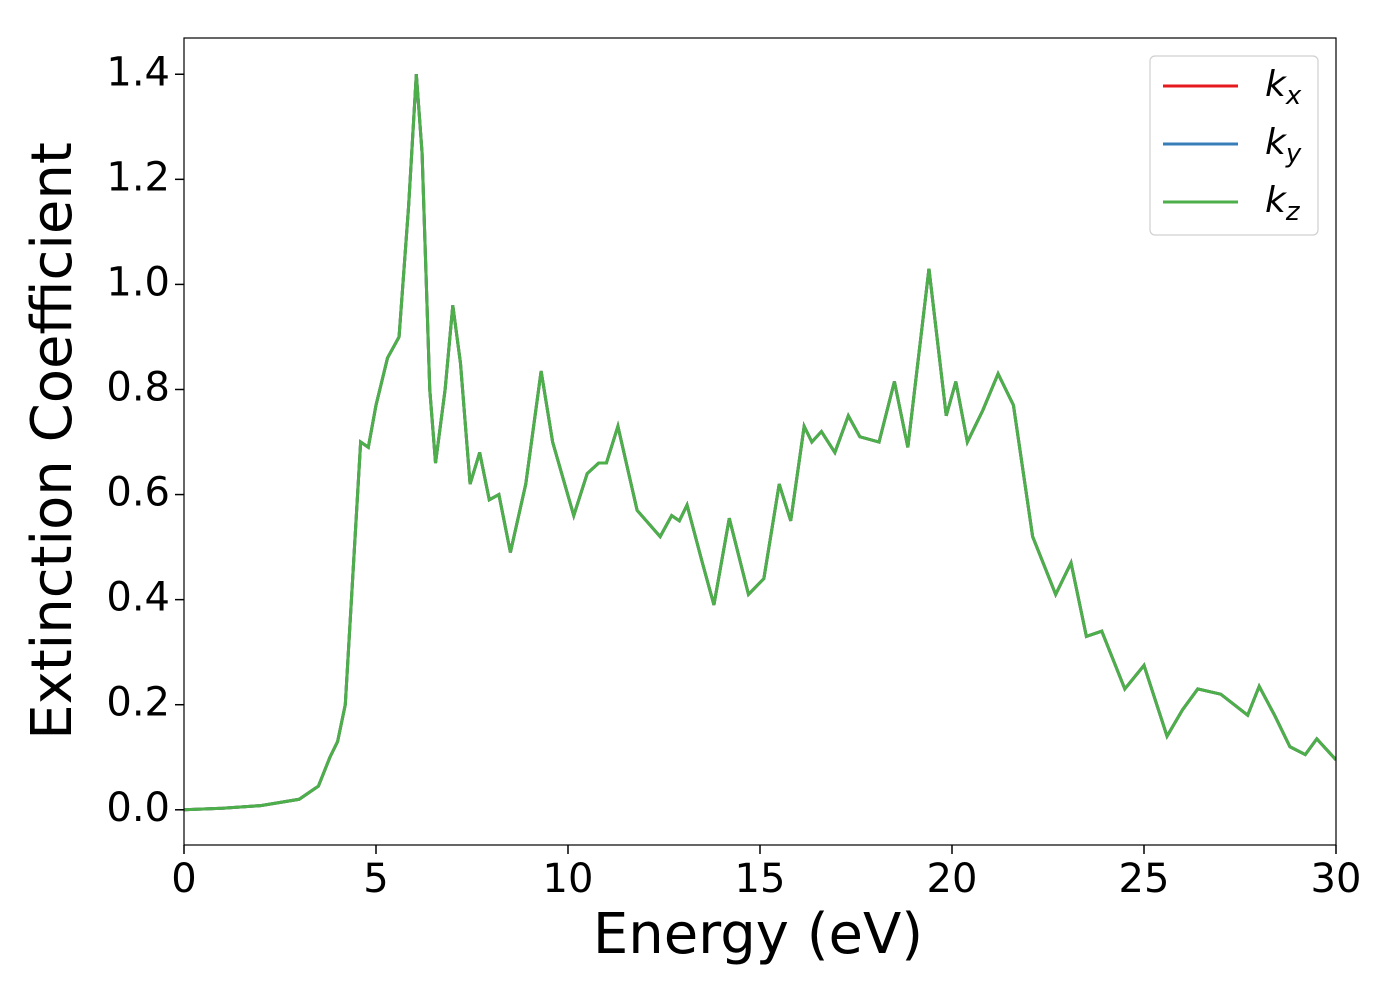  I want to click on y-tick-label: 0.2, so click(138, 703).